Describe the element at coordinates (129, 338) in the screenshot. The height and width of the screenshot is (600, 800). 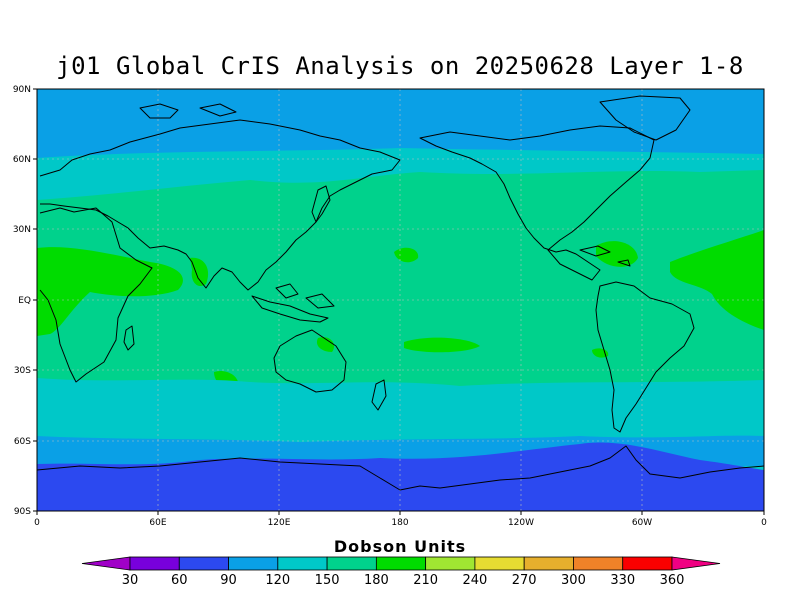
I see `coast-madagascar` at that location.